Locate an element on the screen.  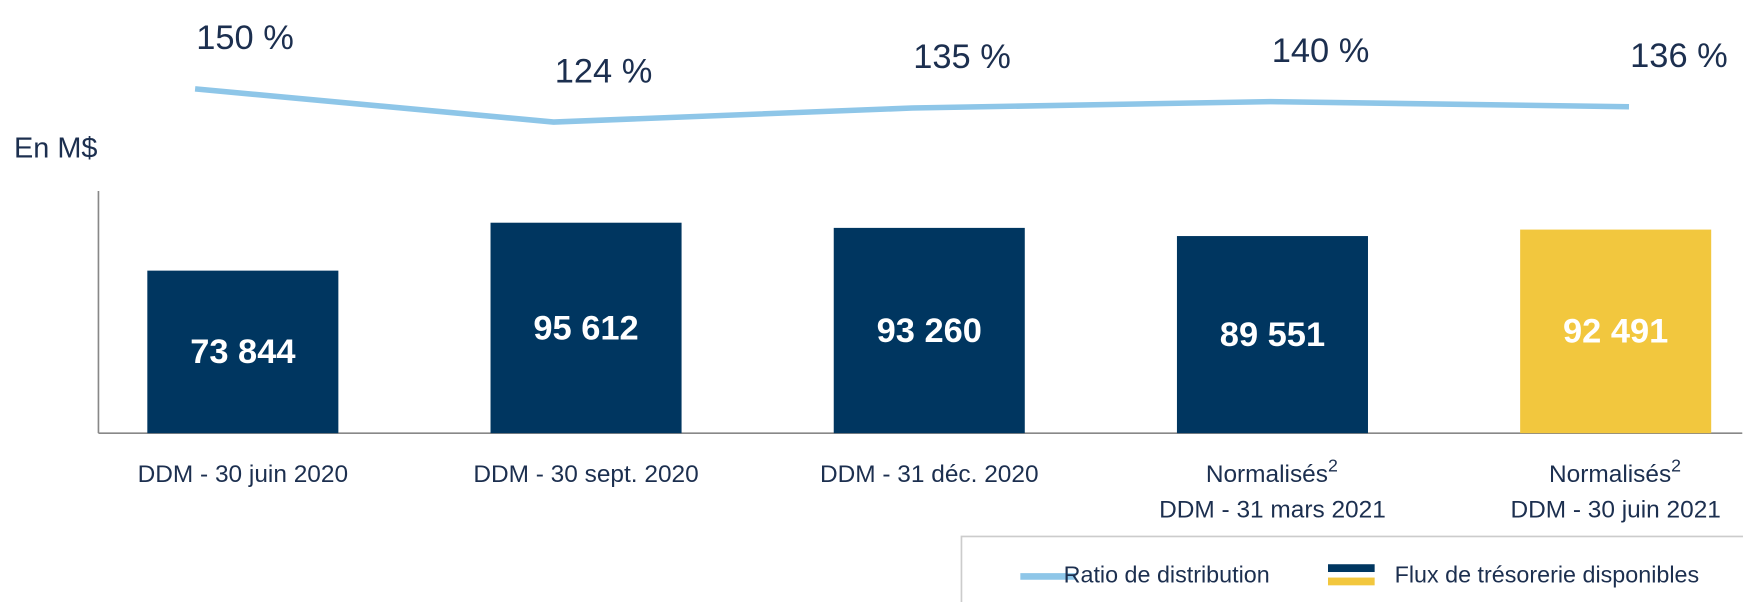
legend-label: Ratio de distribution is located at coordinates (1167, 575).